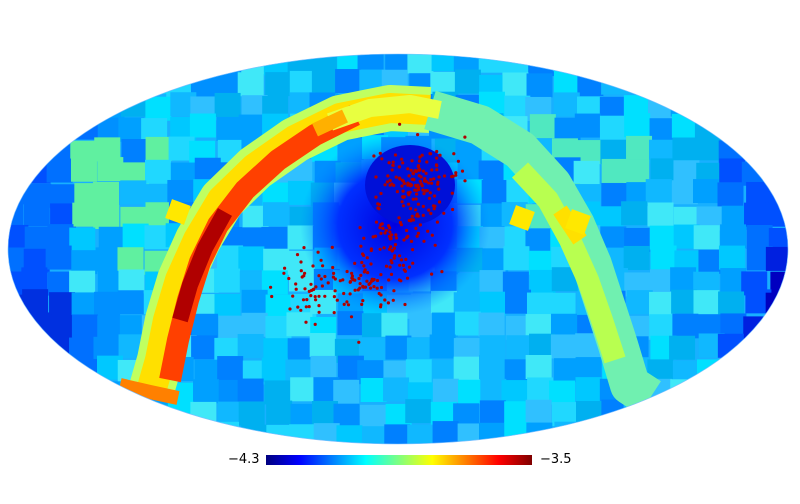 The height and width of the screenshot is (504, 800). I want to click on band-top, so click(384, 113).